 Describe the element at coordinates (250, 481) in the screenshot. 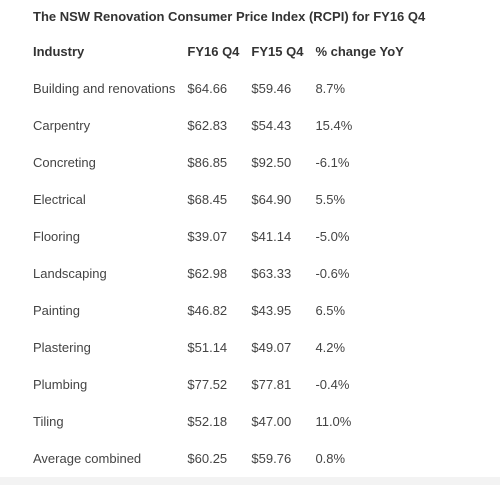

I see `bottom-divider` at that location.